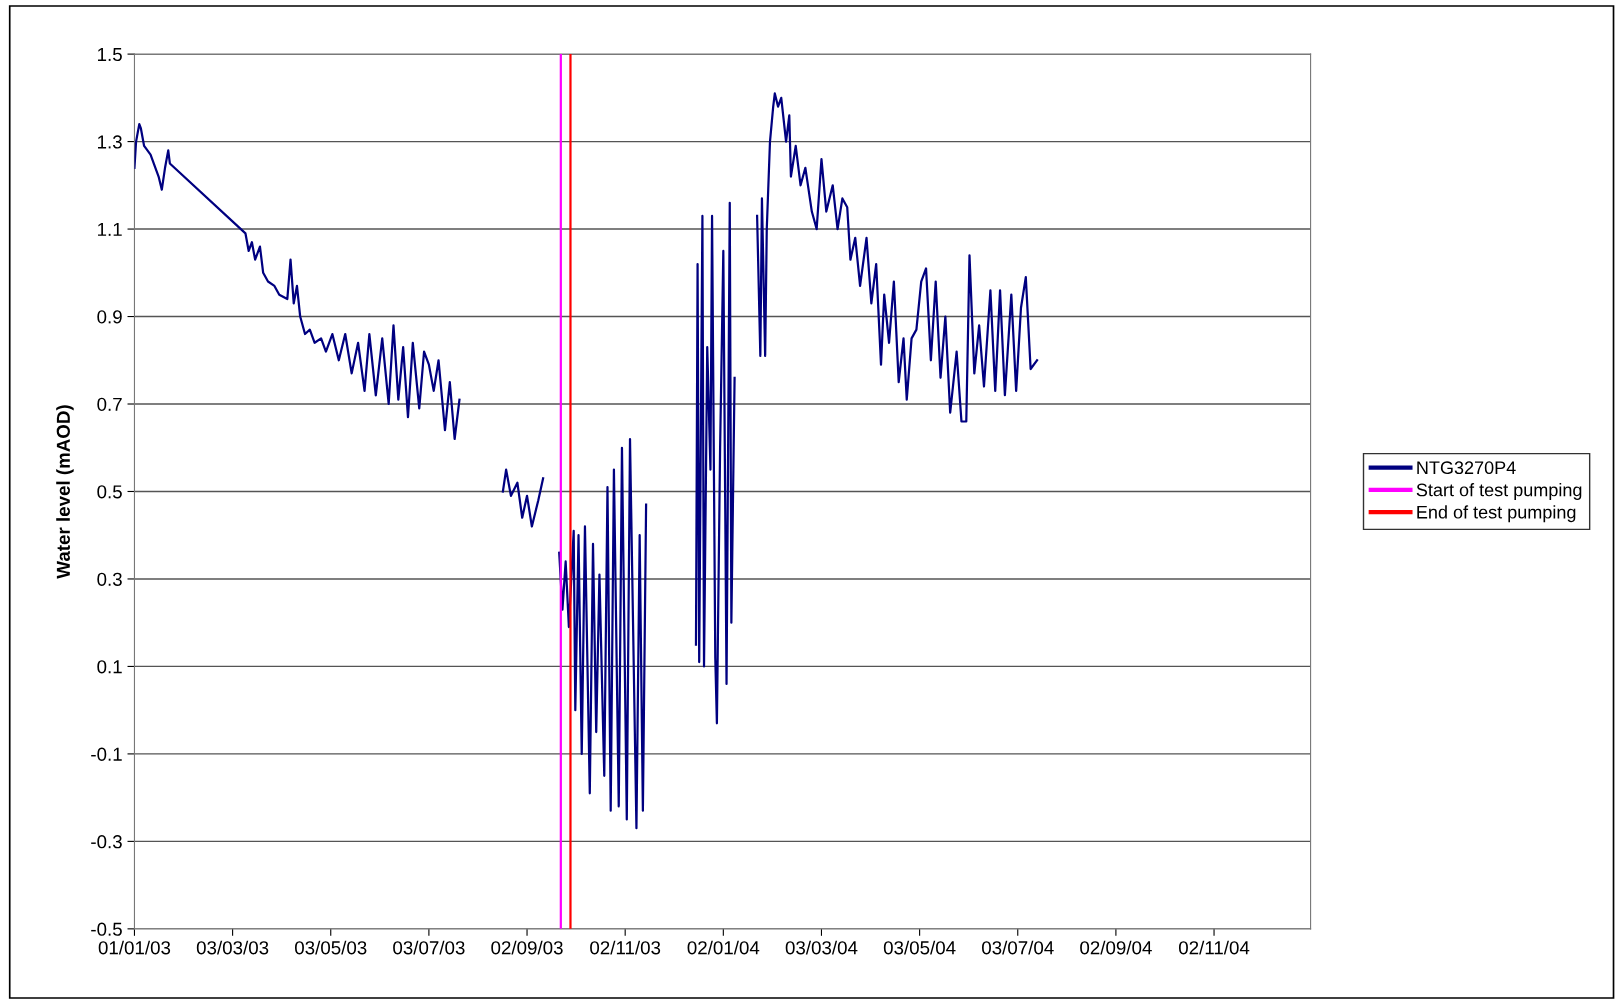 The image size is (1620, 1002). I want to click on x-tick-label: 02/11/04, so click(1214, 947).